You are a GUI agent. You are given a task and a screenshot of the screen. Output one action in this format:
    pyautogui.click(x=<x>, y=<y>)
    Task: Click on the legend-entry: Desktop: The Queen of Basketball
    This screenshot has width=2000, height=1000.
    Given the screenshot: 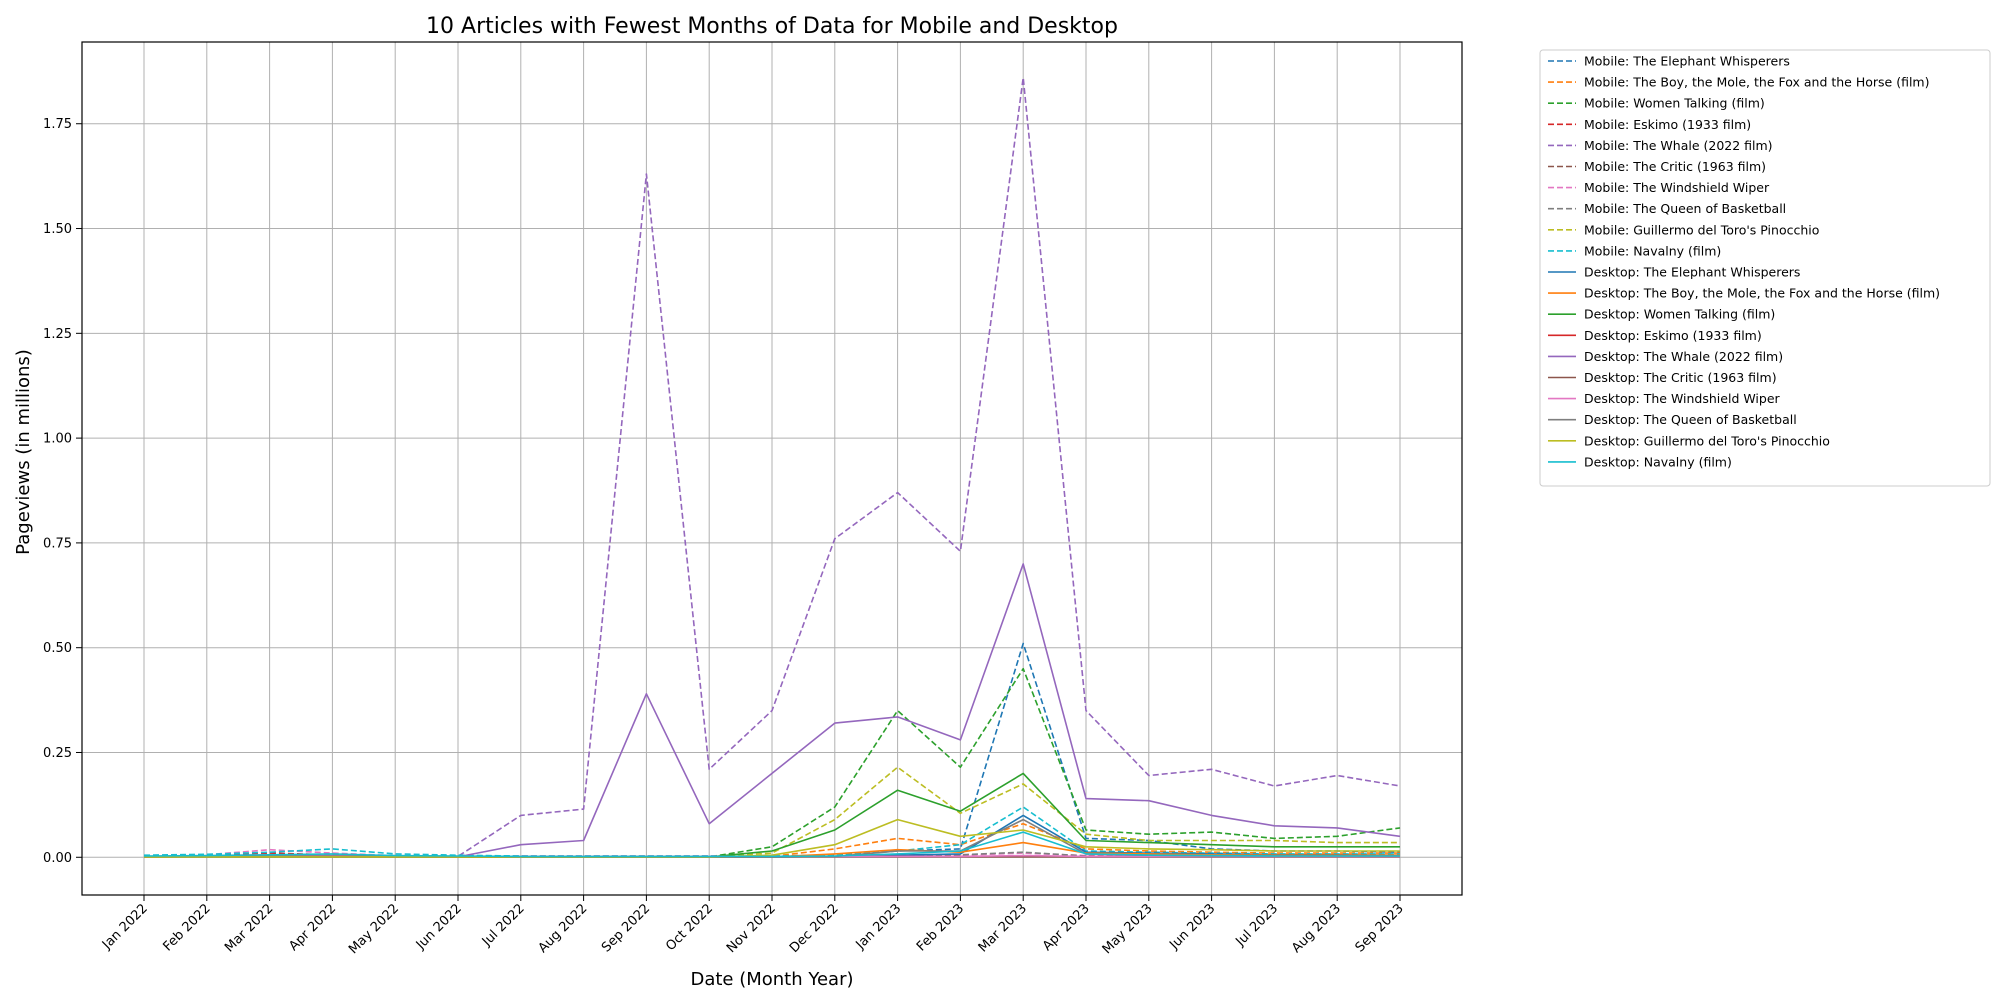 What is the action you would take?
    pyautogui.click(x=1690, y=419)
    